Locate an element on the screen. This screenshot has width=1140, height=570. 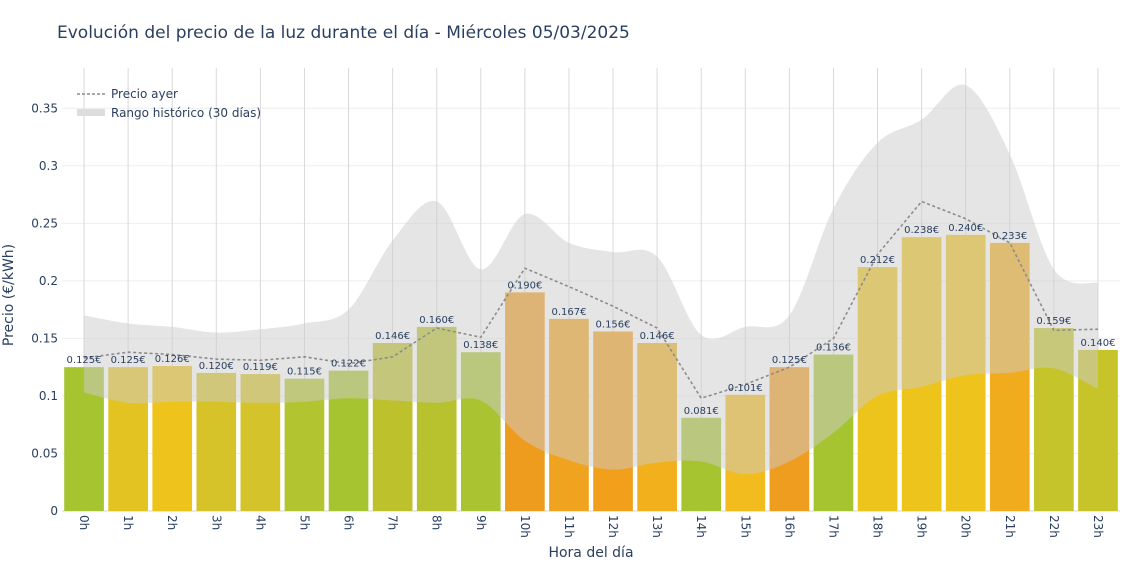
x-tick-label: 5h is located at coordinates (304, 522).